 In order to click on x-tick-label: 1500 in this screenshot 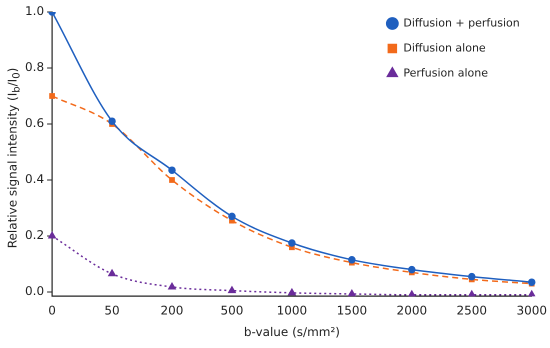, I will do `click(352, 311)`.